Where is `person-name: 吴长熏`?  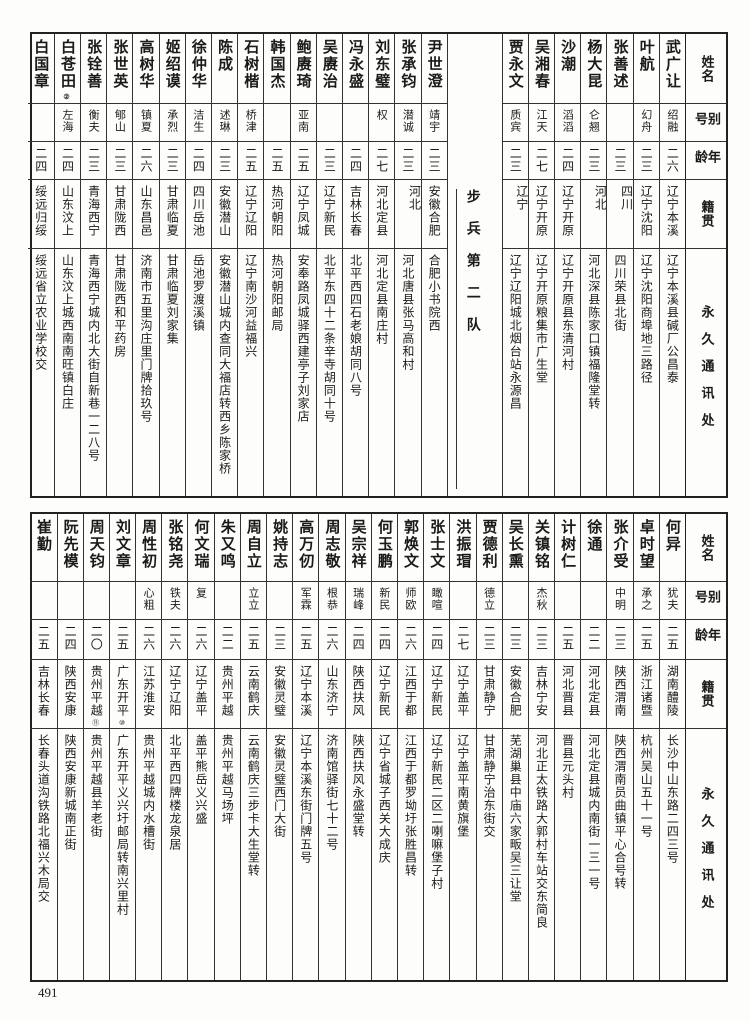
person-name: 吴长熏 is located at coordinates (515, 548).